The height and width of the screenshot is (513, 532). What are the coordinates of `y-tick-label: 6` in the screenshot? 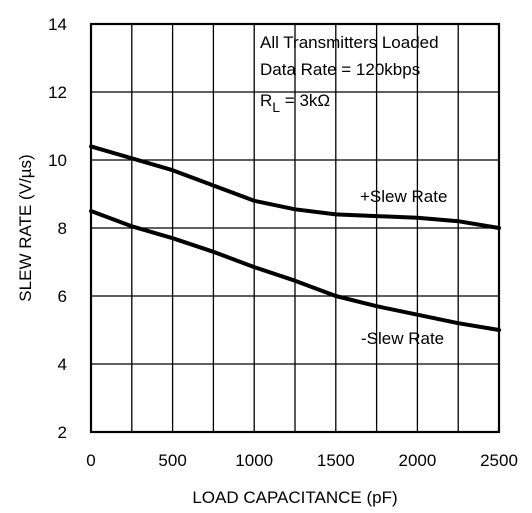 It's located at (62, 296).